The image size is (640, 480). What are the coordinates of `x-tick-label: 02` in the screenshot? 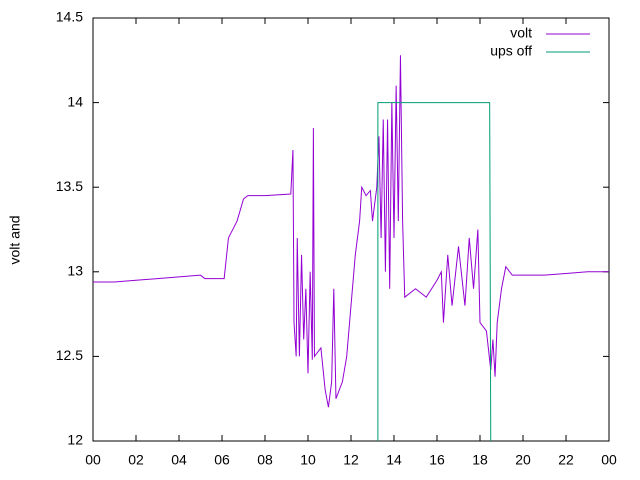 It's located at (136, 460).